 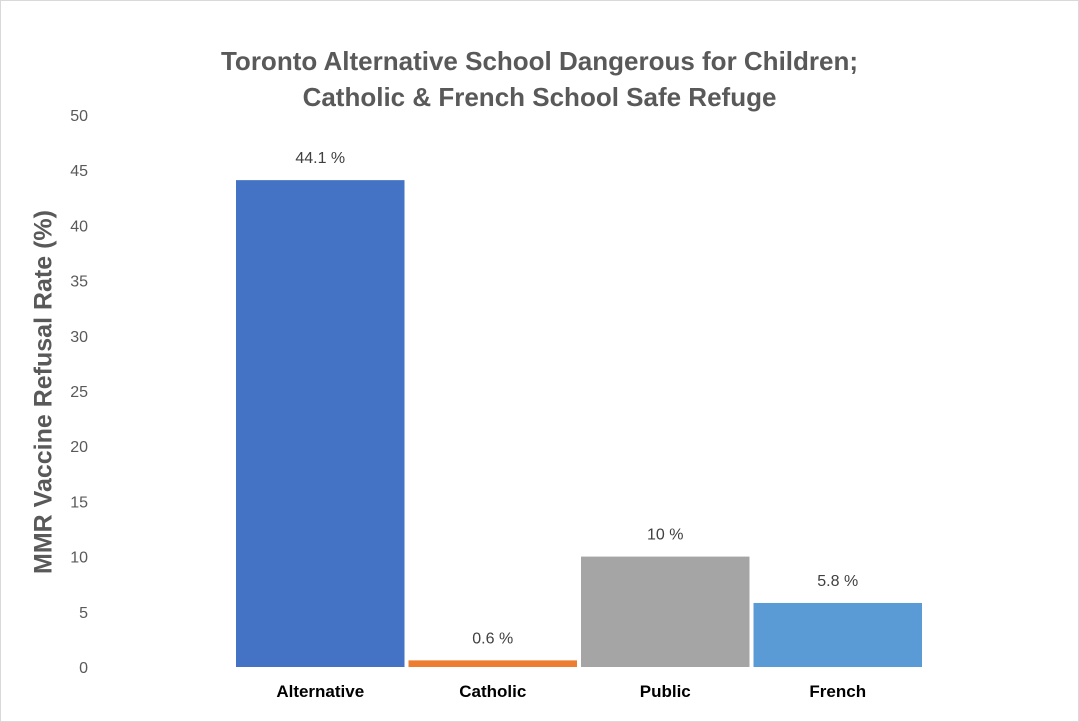 What do you see at coordinates (83, 668) in the screenshot?
I see `y-tick-label: 0` at bounding box center [83, 668].